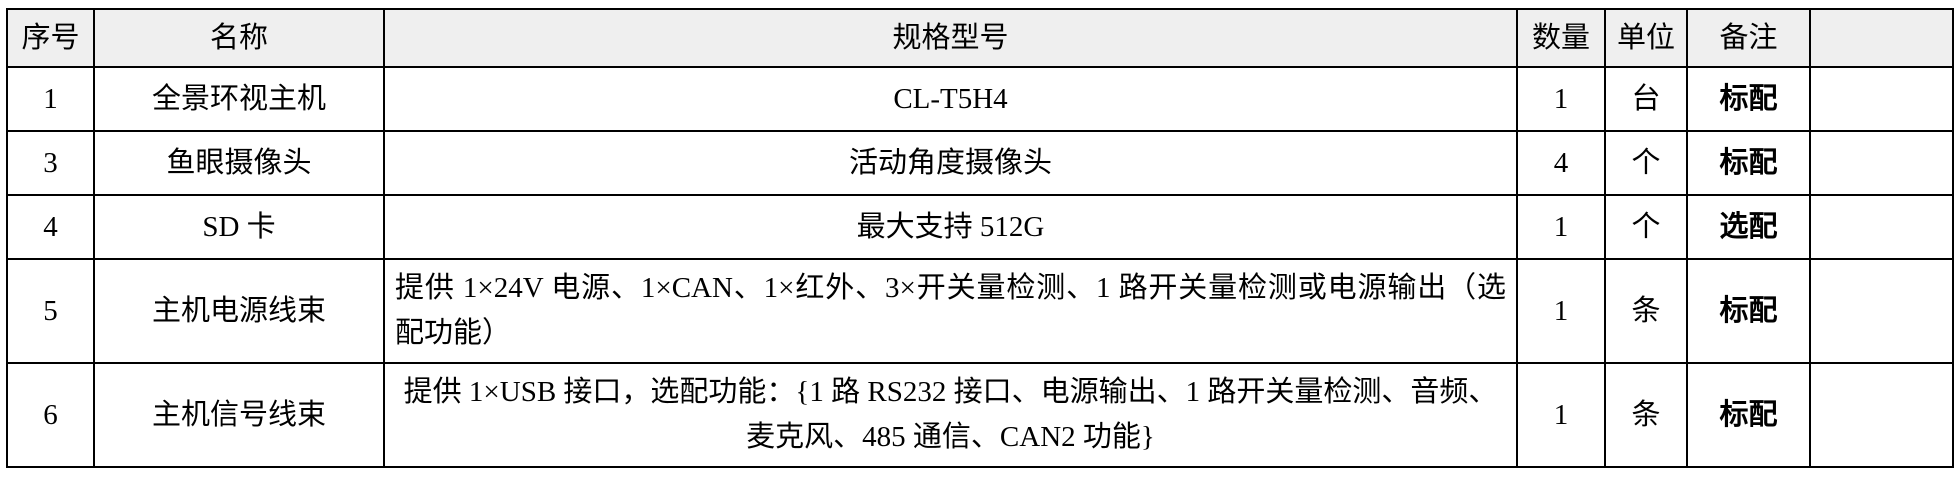 The height and width of the screenshot is (496, 1958). I want to click on header-row: 序号 名称 规格型号 数量 单位 备注, so click(980, 38).